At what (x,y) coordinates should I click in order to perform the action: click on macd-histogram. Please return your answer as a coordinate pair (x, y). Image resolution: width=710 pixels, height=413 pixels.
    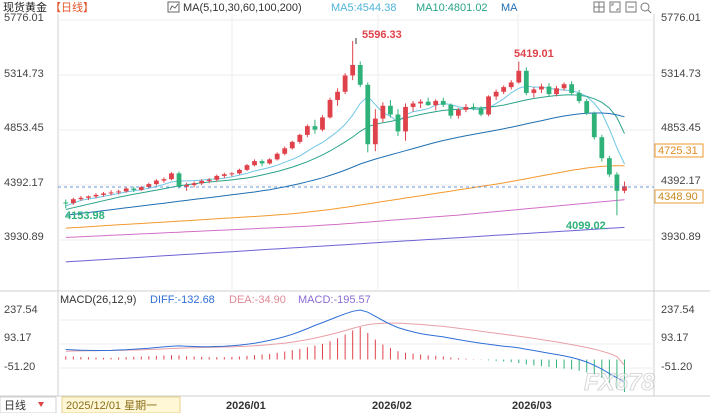
    Looking at the image, I should click on (345, 359).